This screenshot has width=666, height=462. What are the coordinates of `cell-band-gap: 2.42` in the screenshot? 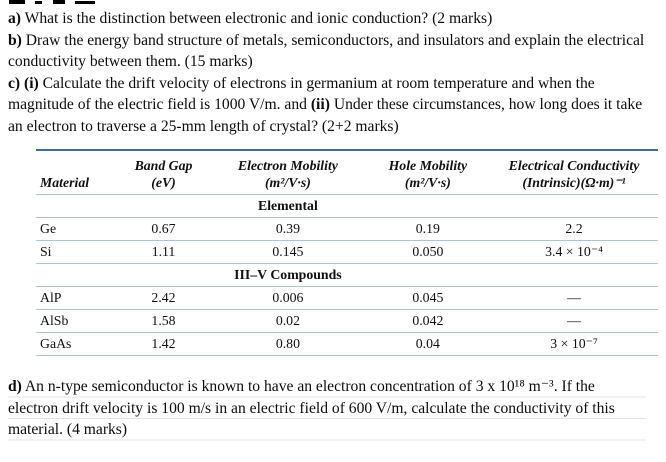 It's located at (163, 297).